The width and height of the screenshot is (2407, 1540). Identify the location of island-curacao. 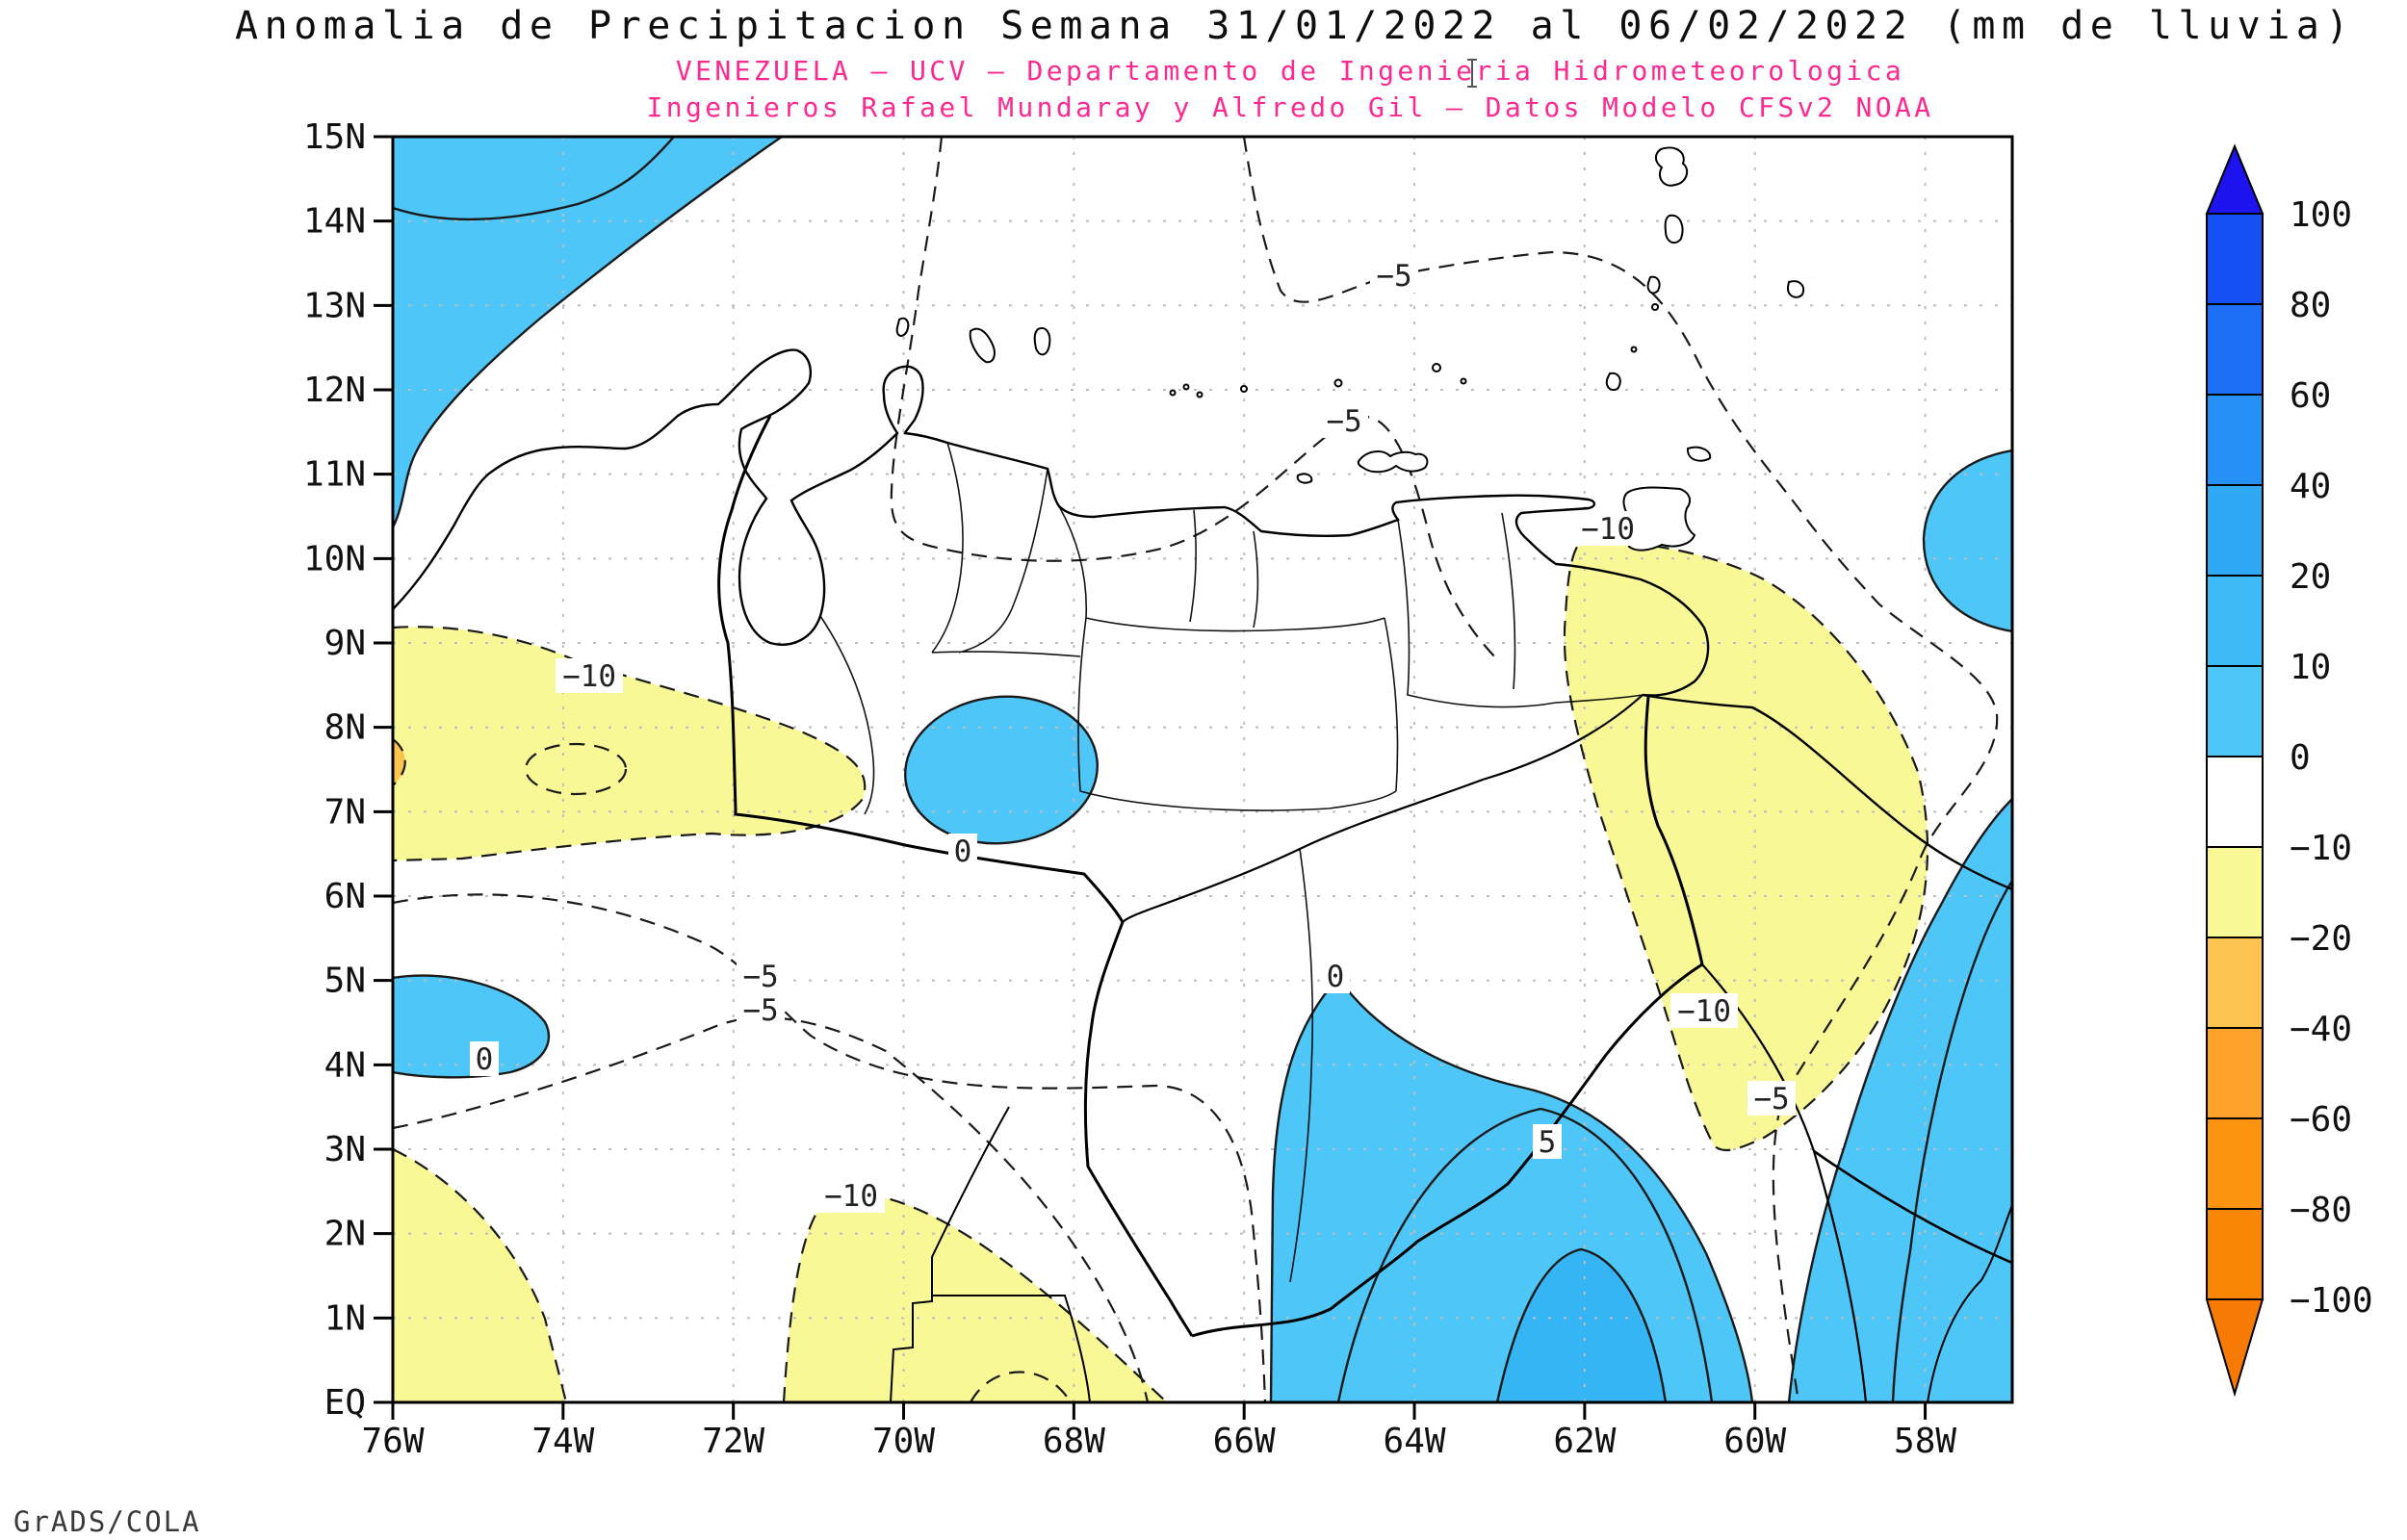
(982, 345).